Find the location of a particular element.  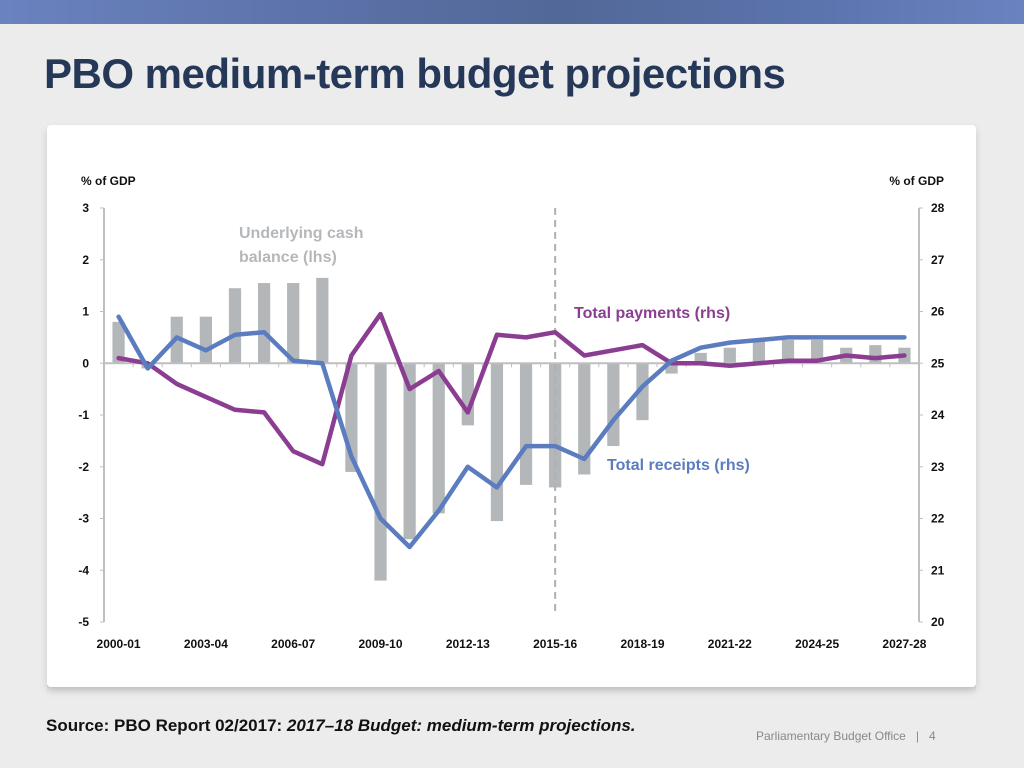

y-tick-label-right: 22 is located at coordinates (938, 519).